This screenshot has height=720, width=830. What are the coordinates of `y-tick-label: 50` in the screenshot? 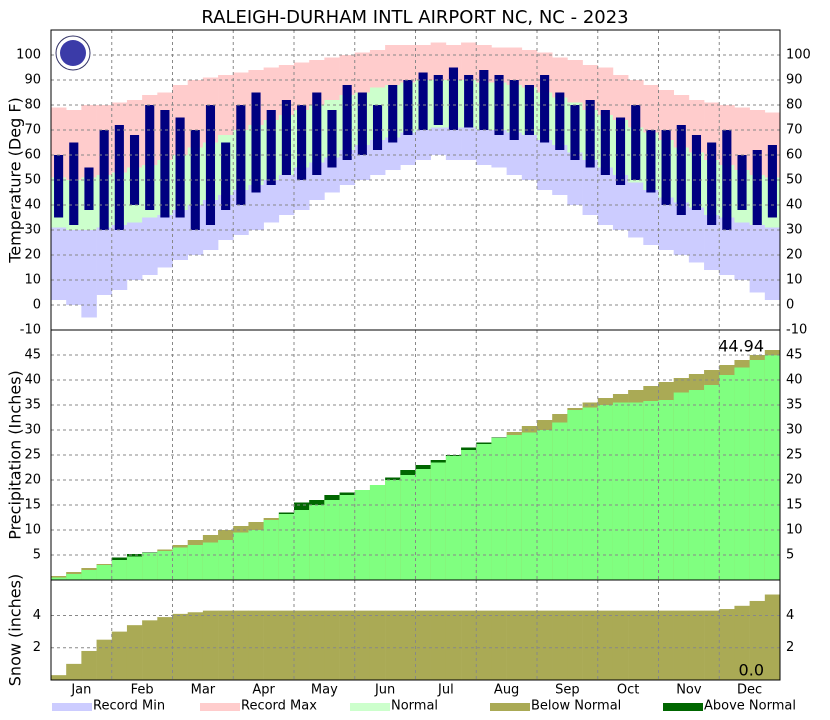 It's located at (32, 180).